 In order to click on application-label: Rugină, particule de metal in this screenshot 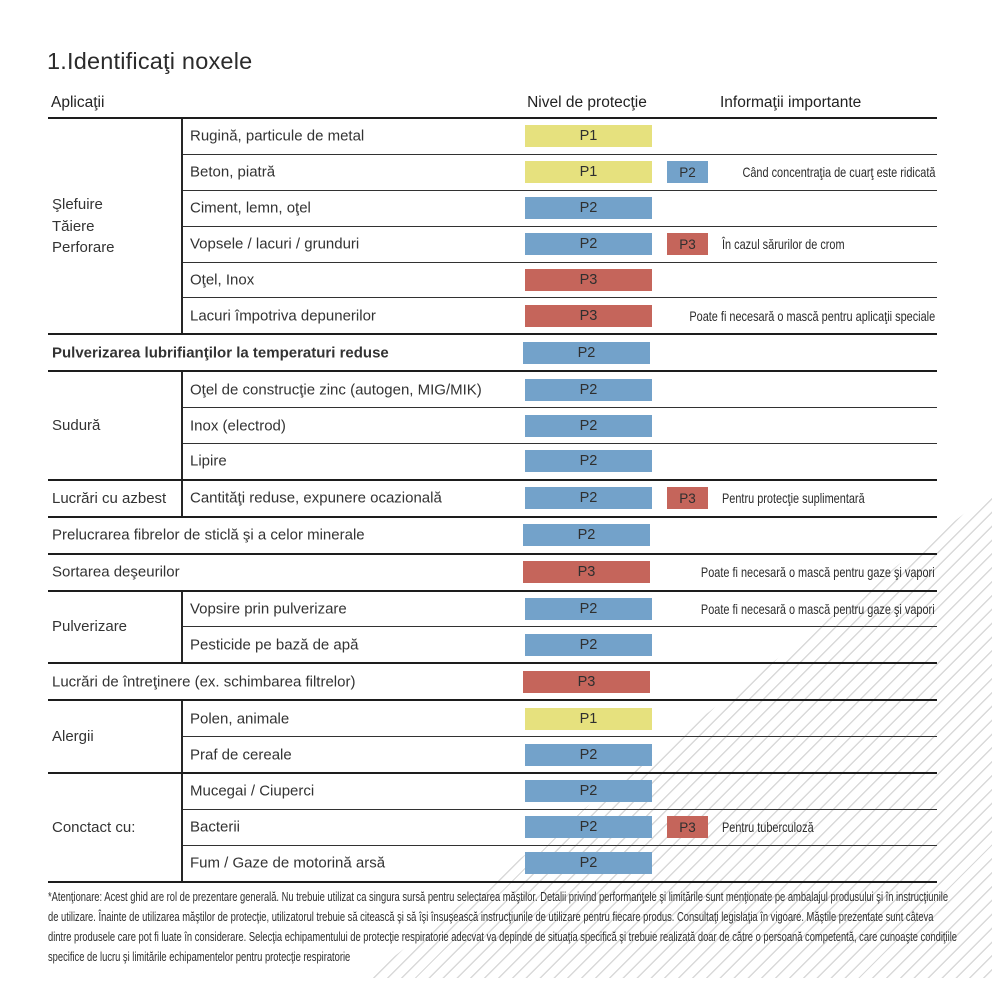, I will do `click(277, 136)`.